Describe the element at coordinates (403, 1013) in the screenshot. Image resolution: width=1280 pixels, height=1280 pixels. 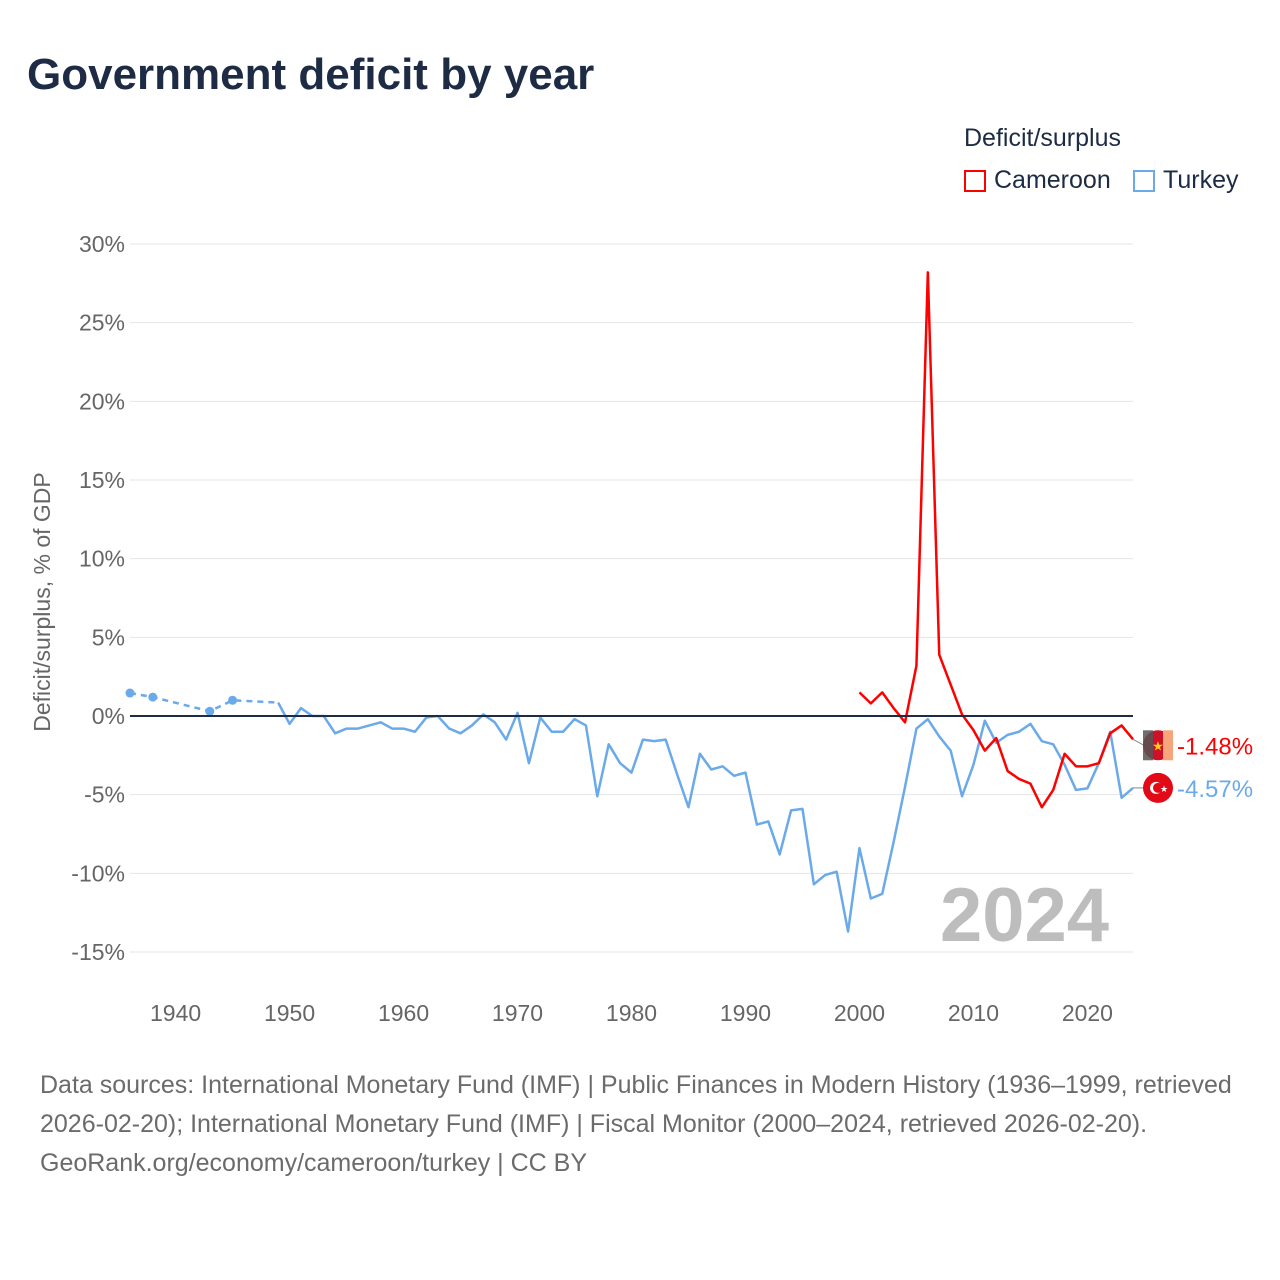
I see `x-tick-label: 1960` at that location.